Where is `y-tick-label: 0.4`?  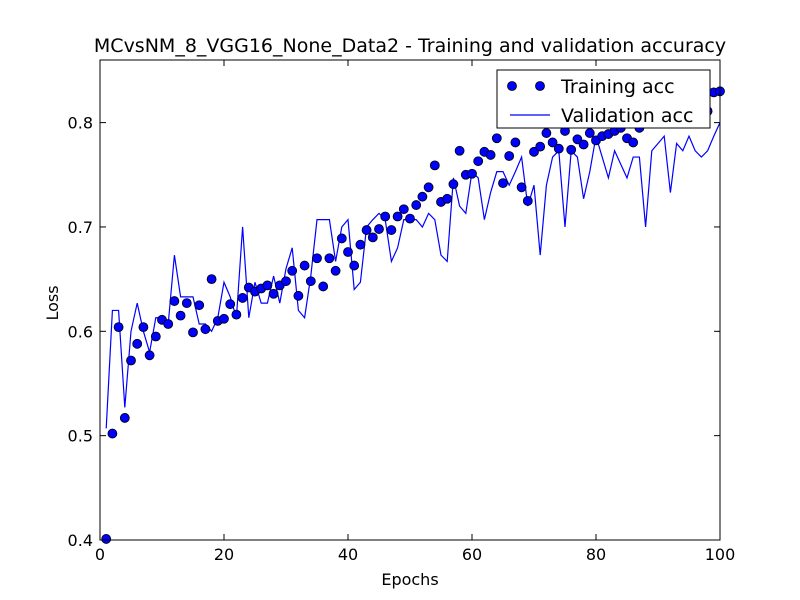 y-tick-label: 0.4 is located at coordinates (80, 540).